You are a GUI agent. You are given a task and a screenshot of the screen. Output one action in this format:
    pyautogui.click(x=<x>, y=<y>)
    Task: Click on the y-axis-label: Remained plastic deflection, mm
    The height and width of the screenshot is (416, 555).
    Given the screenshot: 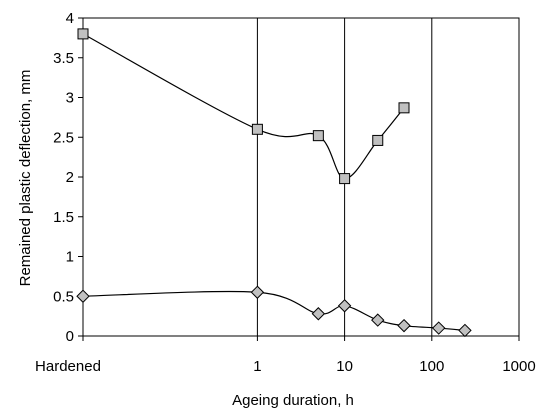 What is the action you would take?
    pyautogui.click(x=25, y=178)
    